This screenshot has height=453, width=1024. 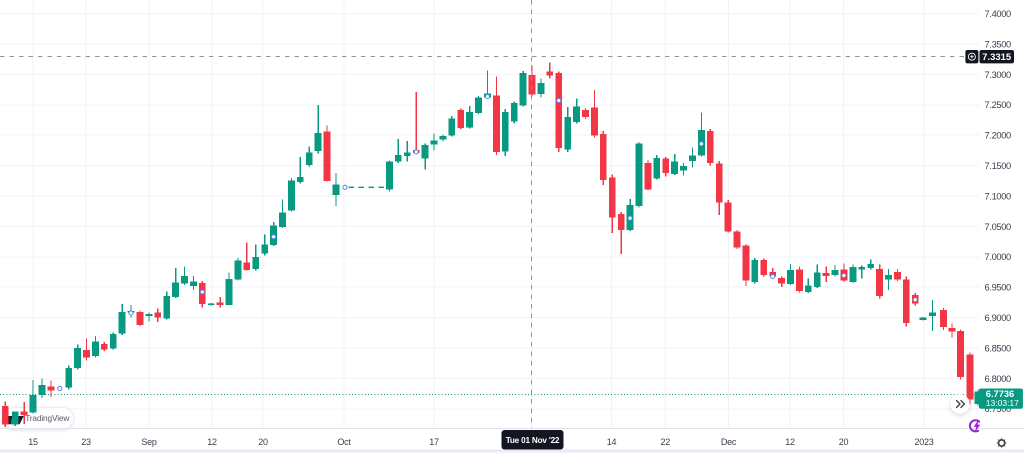 What do you see at coordinates (998, 379) in the screenshot?
I see `svg-text: 6.8000` at bounding box center [998, 379].